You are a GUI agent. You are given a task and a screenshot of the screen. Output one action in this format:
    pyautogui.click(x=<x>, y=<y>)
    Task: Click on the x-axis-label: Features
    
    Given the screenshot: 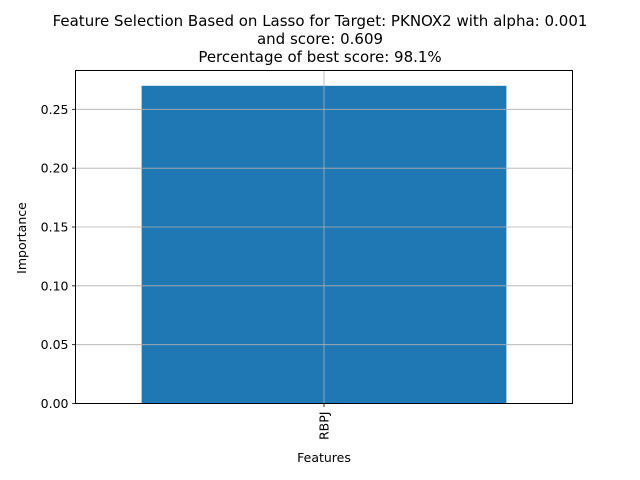 What is the action you would take?
    pyautogui.click(x=324, y=457)
    